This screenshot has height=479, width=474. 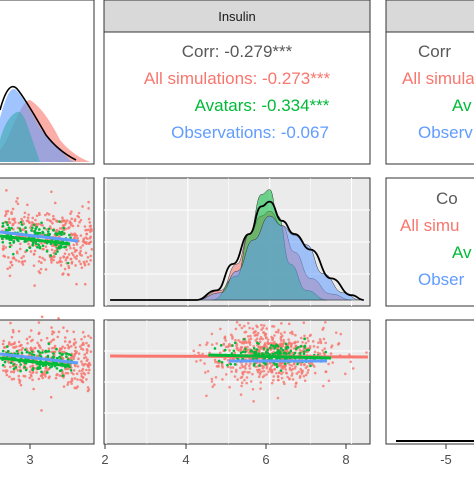 What do you see at coordinates (434, 51) in the screenshot?
I see `corr-right-overall: Corr` at bounding box center [434, 51].